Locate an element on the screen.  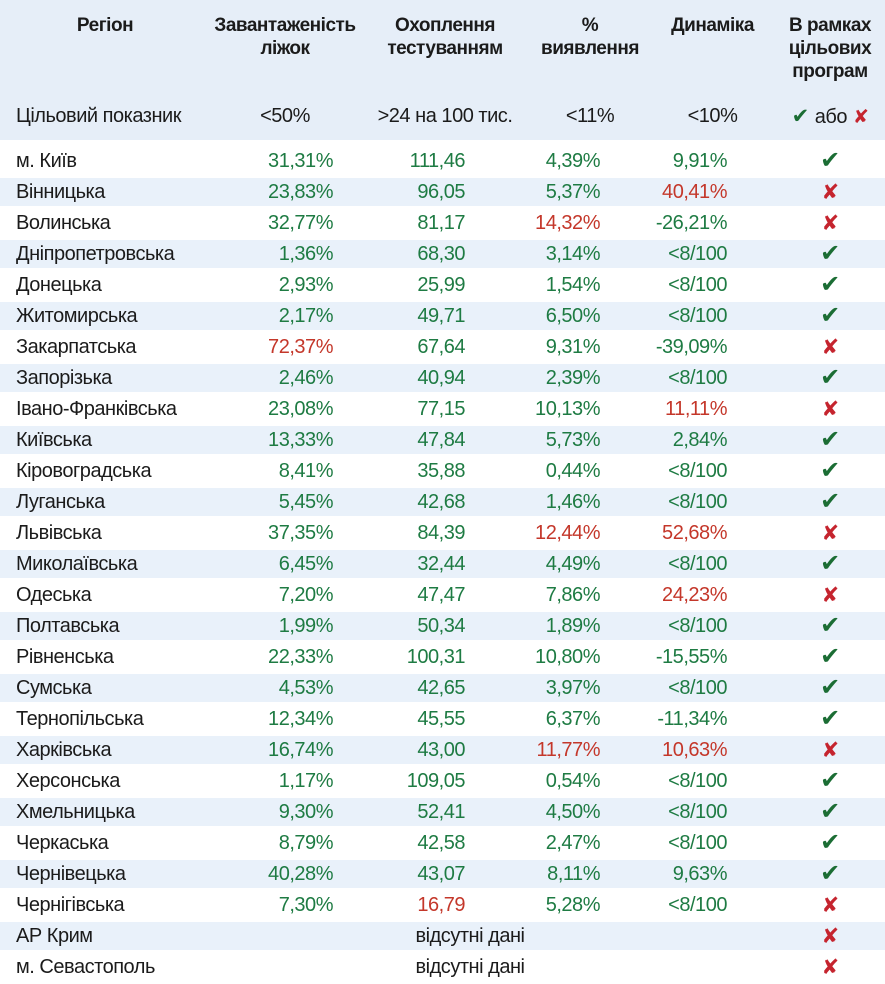
table-row: Рівненська 22,33% 100,31 10,80% -15,55% ✔ is located at coordinates (442, 658).